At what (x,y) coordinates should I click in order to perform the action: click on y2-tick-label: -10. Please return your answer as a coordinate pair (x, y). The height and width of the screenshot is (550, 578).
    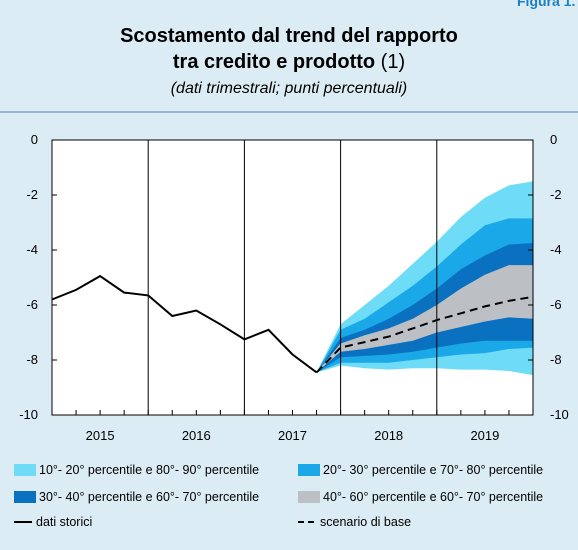
    Looking at the image, I should click on (559, 414).